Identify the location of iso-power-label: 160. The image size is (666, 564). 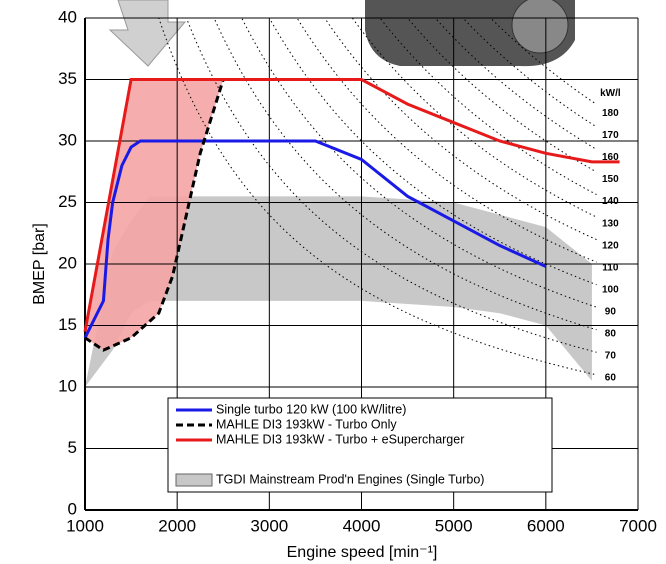
(610, 157).